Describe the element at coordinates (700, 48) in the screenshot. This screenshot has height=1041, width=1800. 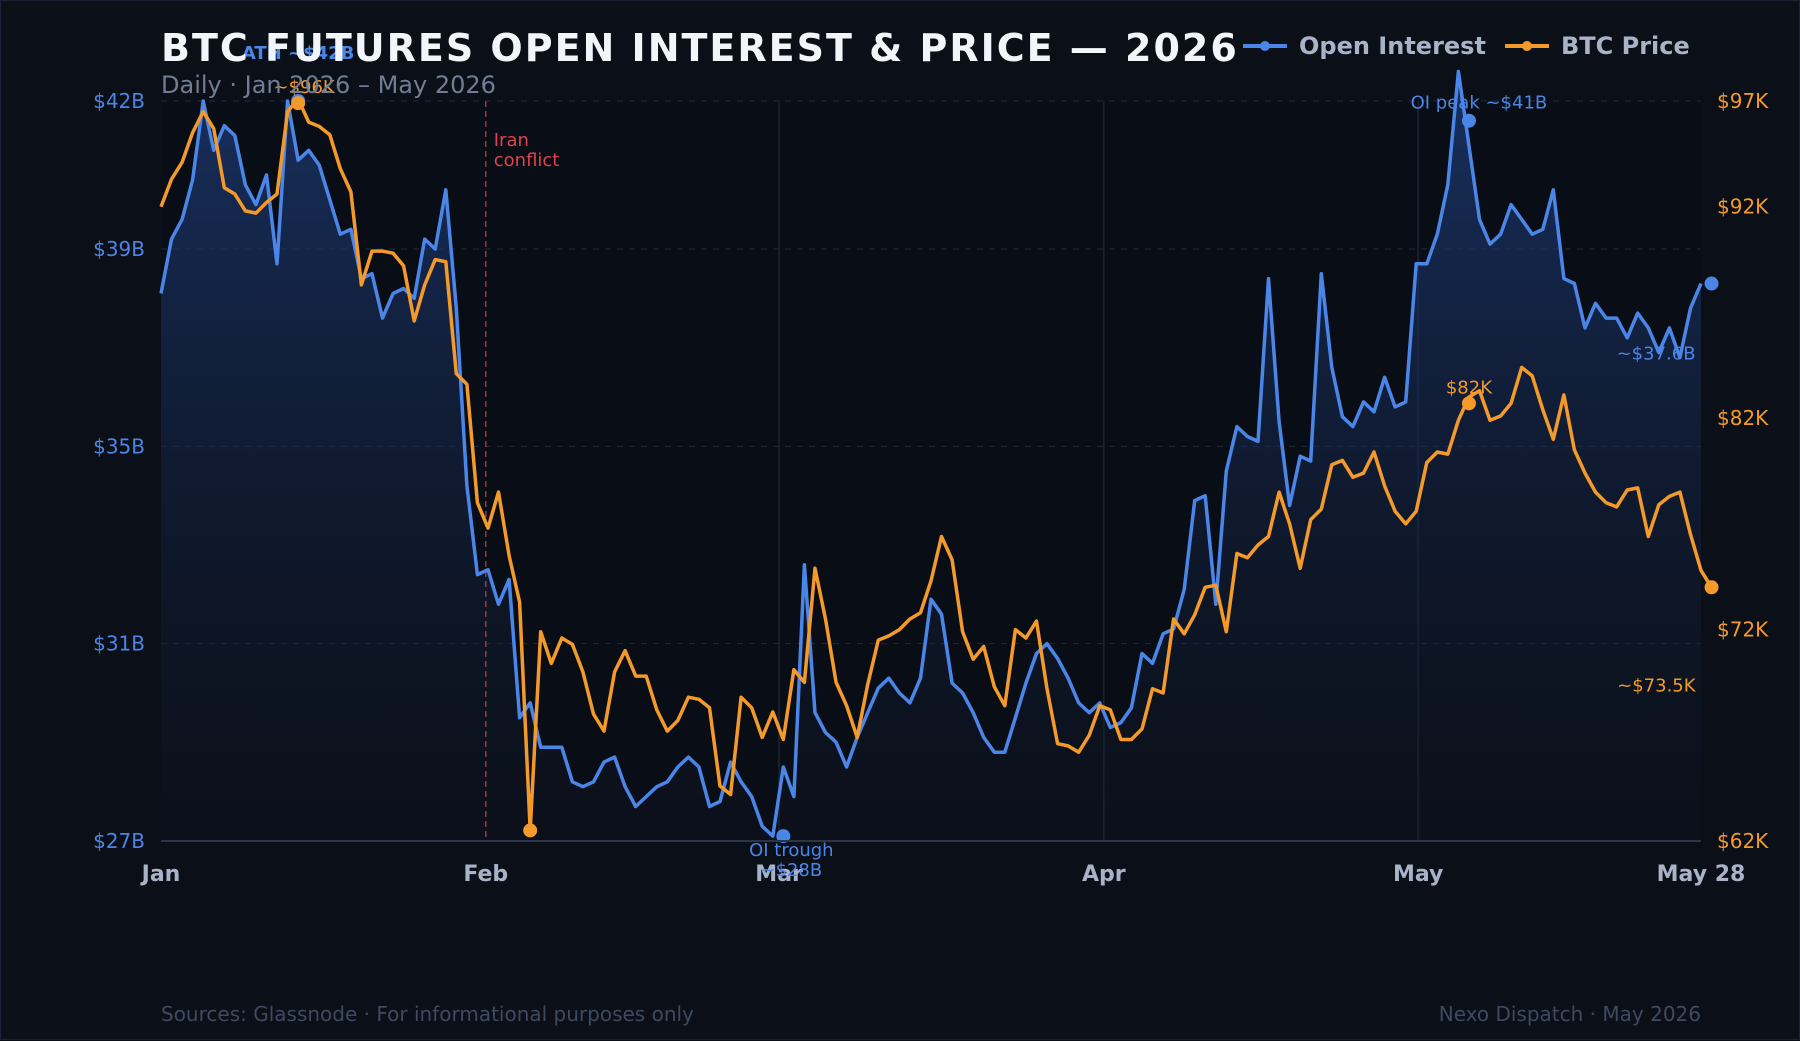
I see `chart-title: BTC FUTURES OPEN INTEREST & PRICE — 2026` at that location.